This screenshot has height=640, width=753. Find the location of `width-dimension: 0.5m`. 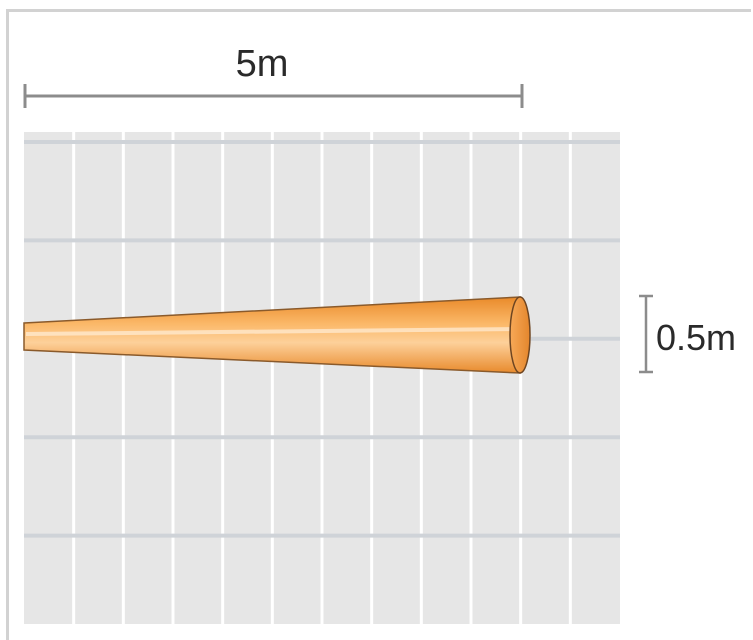

width-dimension: 0.5m is located at coordinates (687, 334).